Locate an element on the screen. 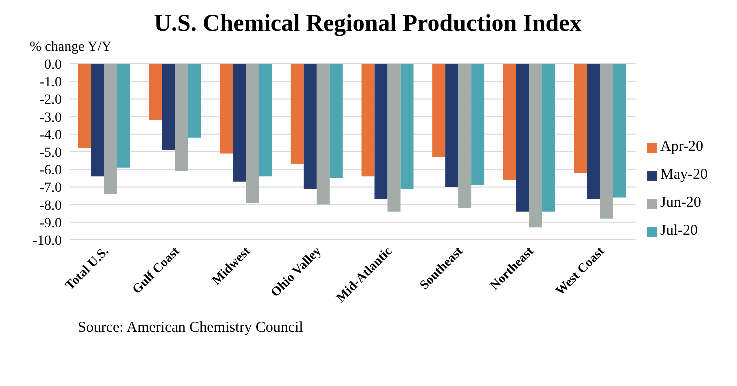  y-tick-label: -6.0 is located at coordinates (51, 171).